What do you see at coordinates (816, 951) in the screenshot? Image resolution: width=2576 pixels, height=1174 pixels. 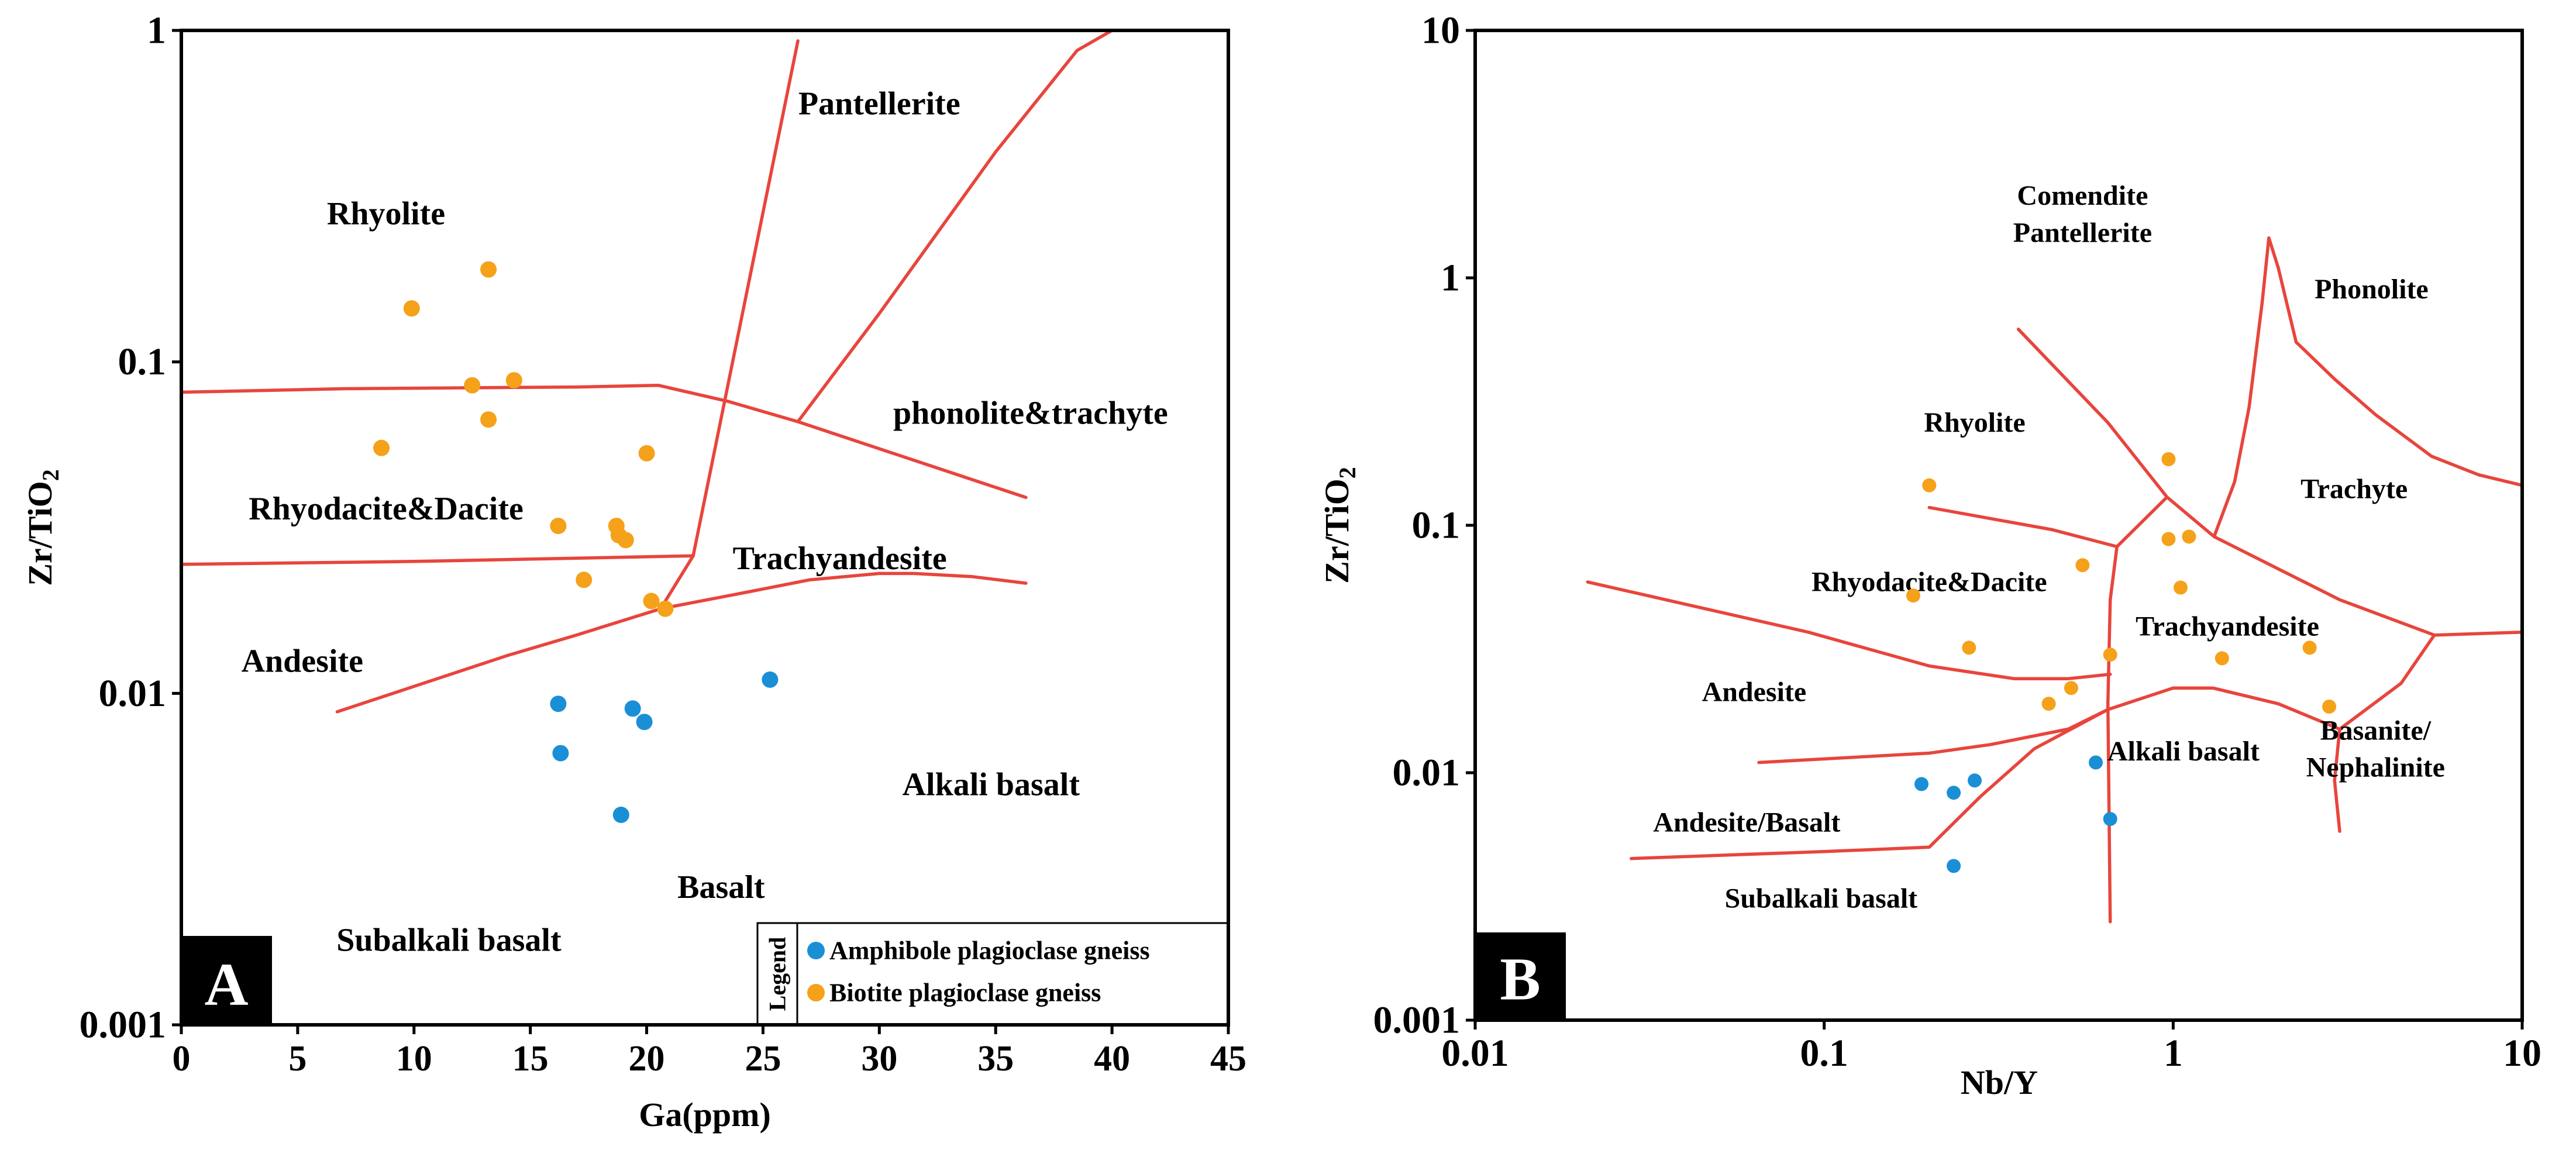 I see `legend-marker-amphibole` at bounding box center [816, 951].